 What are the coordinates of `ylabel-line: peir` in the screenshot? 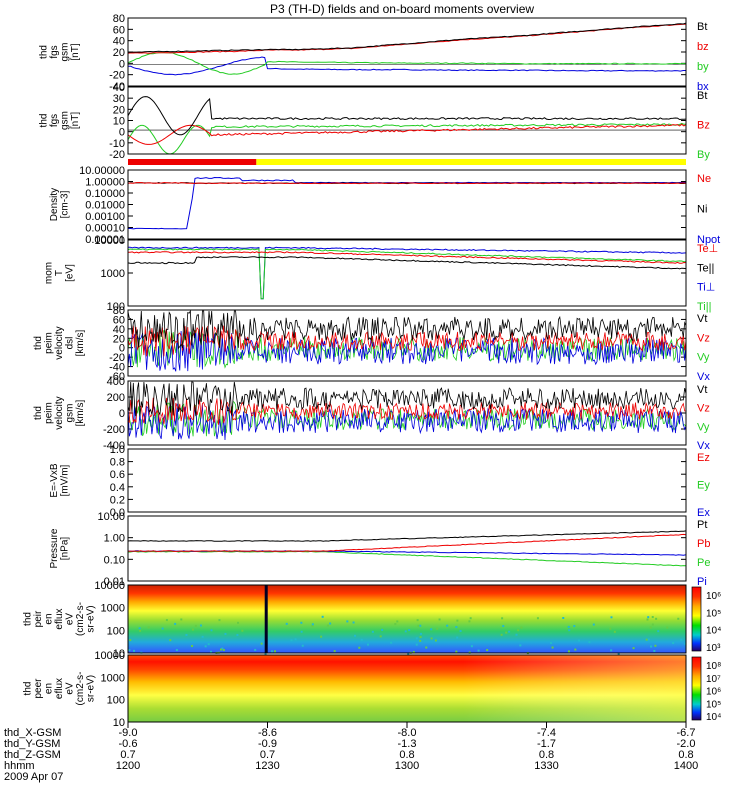 It's located at (38, 618).